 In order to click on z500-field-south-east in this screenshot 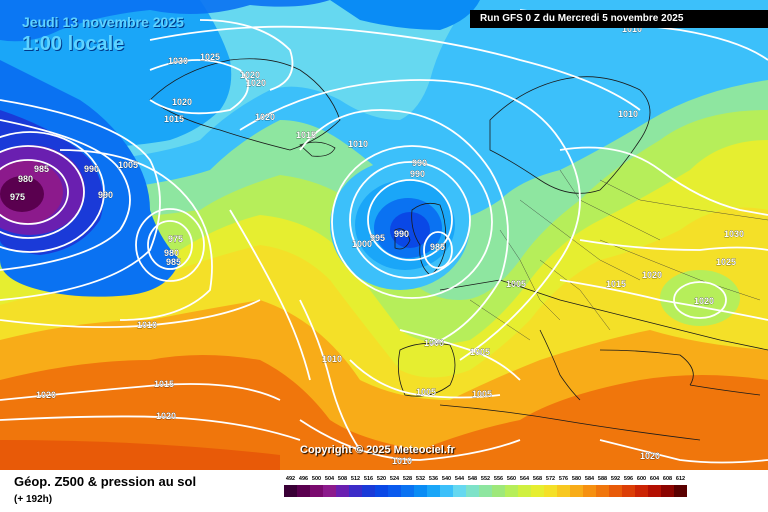, I will do `click(664, 440)`.